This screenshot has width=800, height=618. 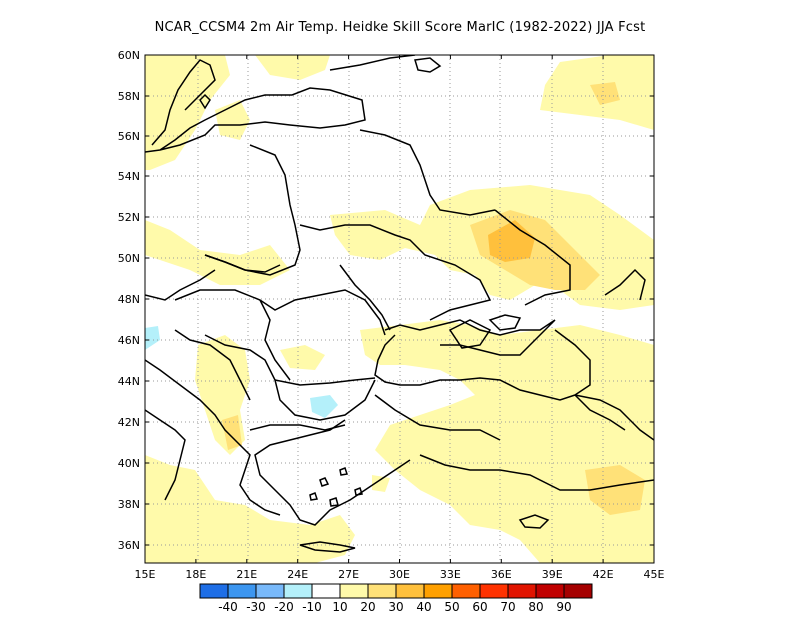 What do you see at coordinates (534, 521) in the screenshot?
I see `cyprus` at bounding box center [534, 521].